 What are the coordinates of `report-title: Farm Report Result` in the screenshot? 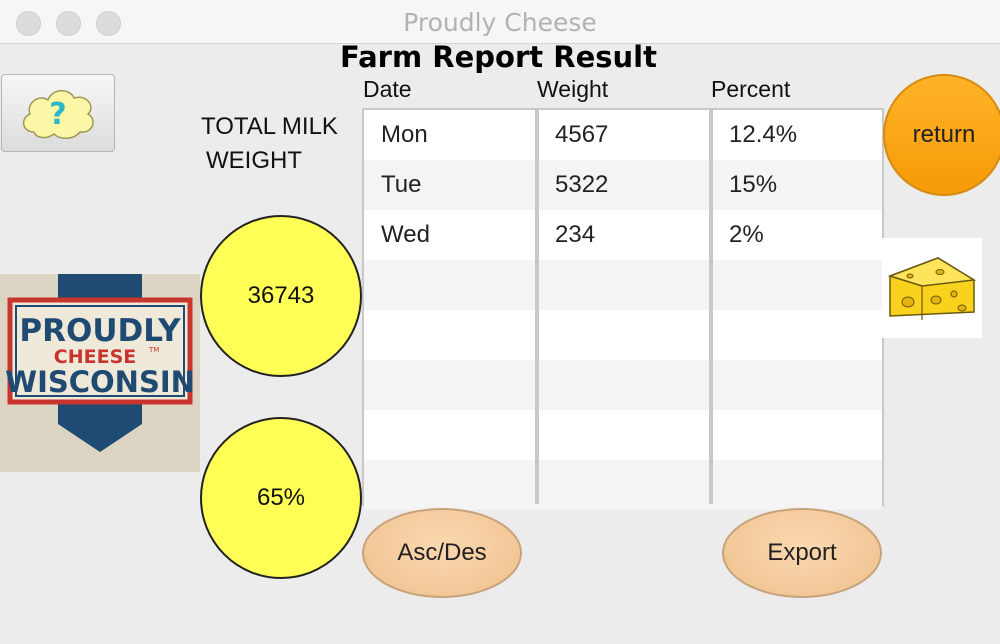 It's located at (498, 57).